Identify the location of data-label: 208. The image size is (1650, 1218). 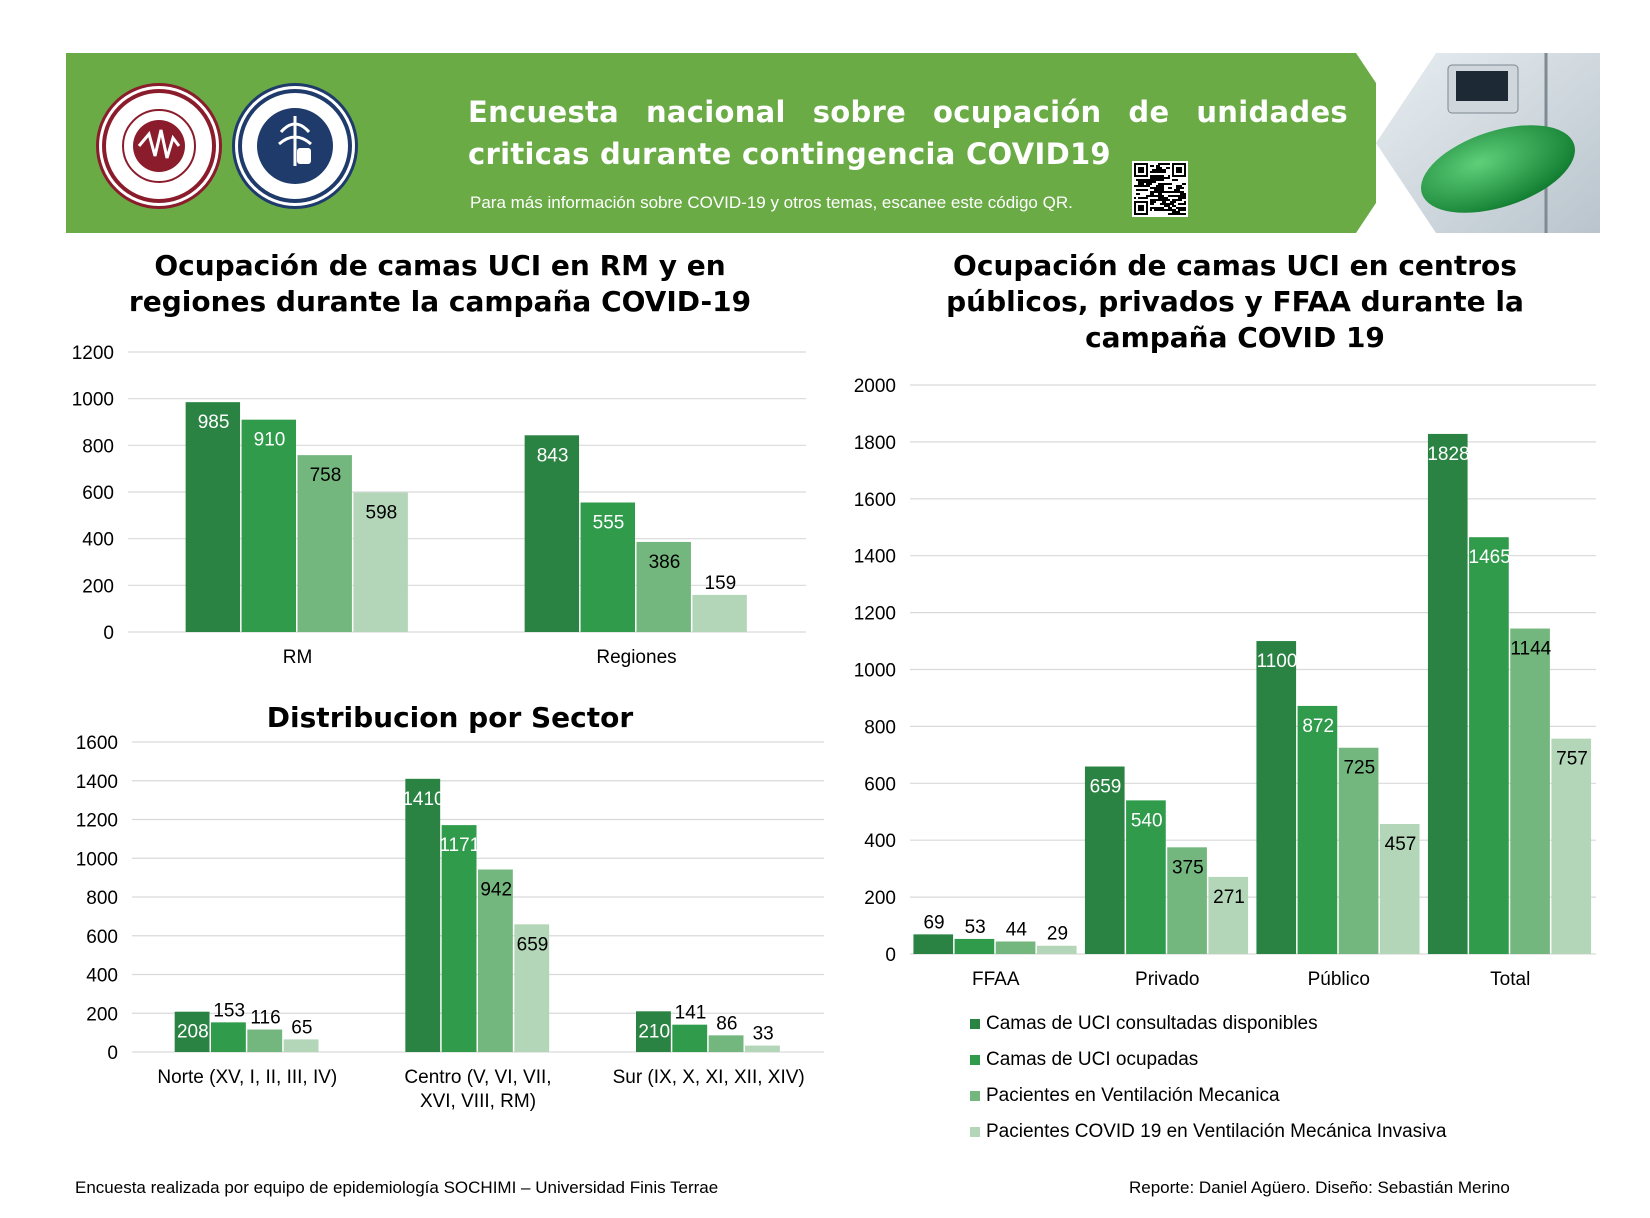
(193, 1032).